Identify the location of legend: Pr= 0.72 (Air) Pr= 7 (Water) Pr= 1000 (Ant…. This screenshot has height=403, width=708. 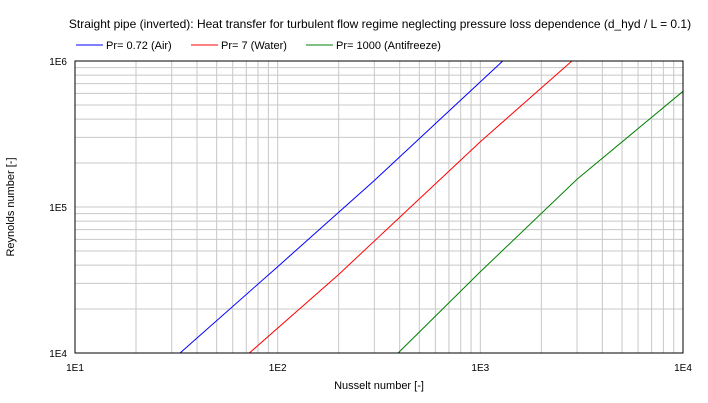
(258, 46).